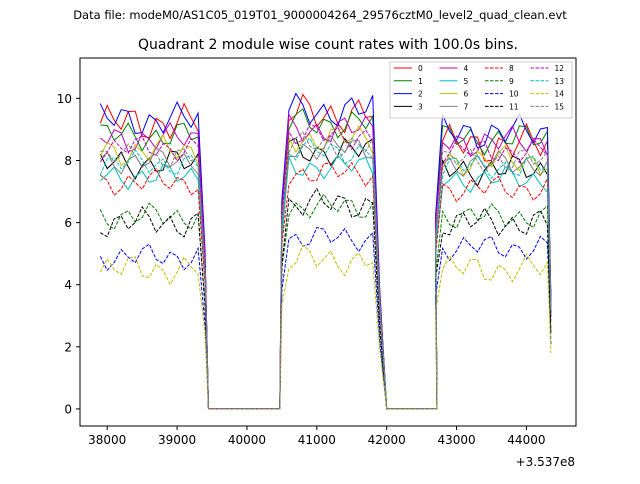 Image resolution: width=640 pixels, height=484 pixels. I want to click on legend-label-14: 14, so click(560, 94).